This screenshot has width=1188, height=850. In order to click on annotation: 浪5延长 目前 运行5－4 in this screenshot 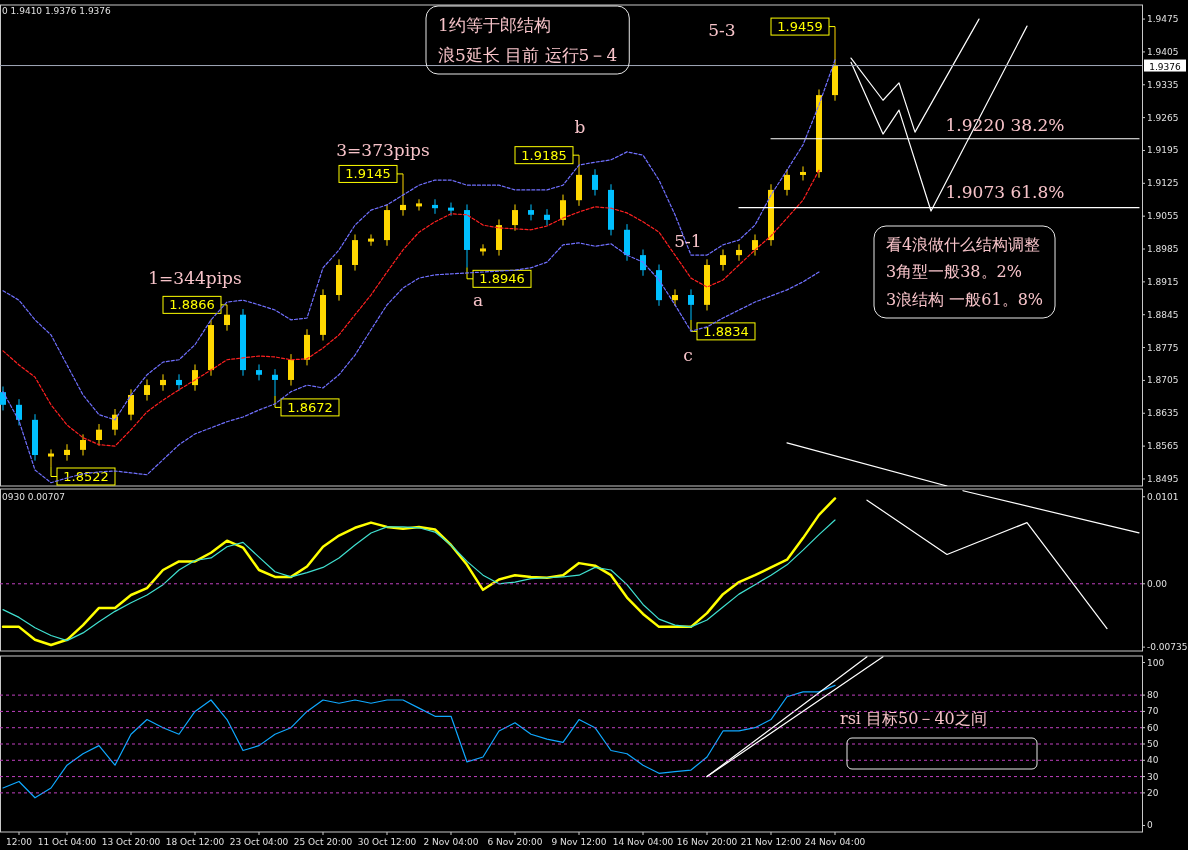, I will do `click(528, 55)`.